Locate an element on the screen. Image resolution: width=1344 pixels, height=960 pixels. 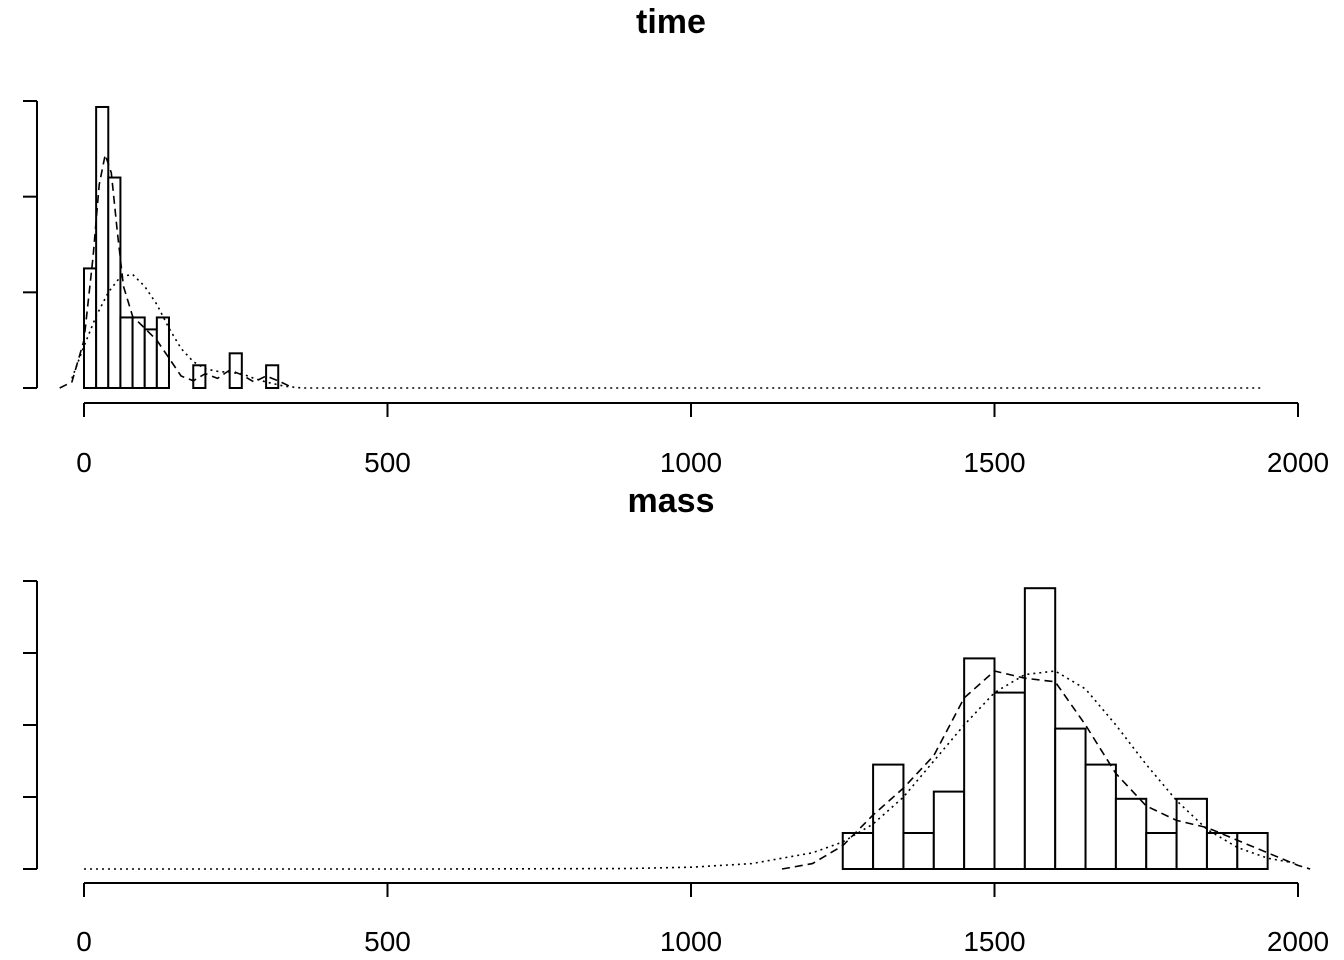
panel-title: mass is located at coordinates (671, 501).